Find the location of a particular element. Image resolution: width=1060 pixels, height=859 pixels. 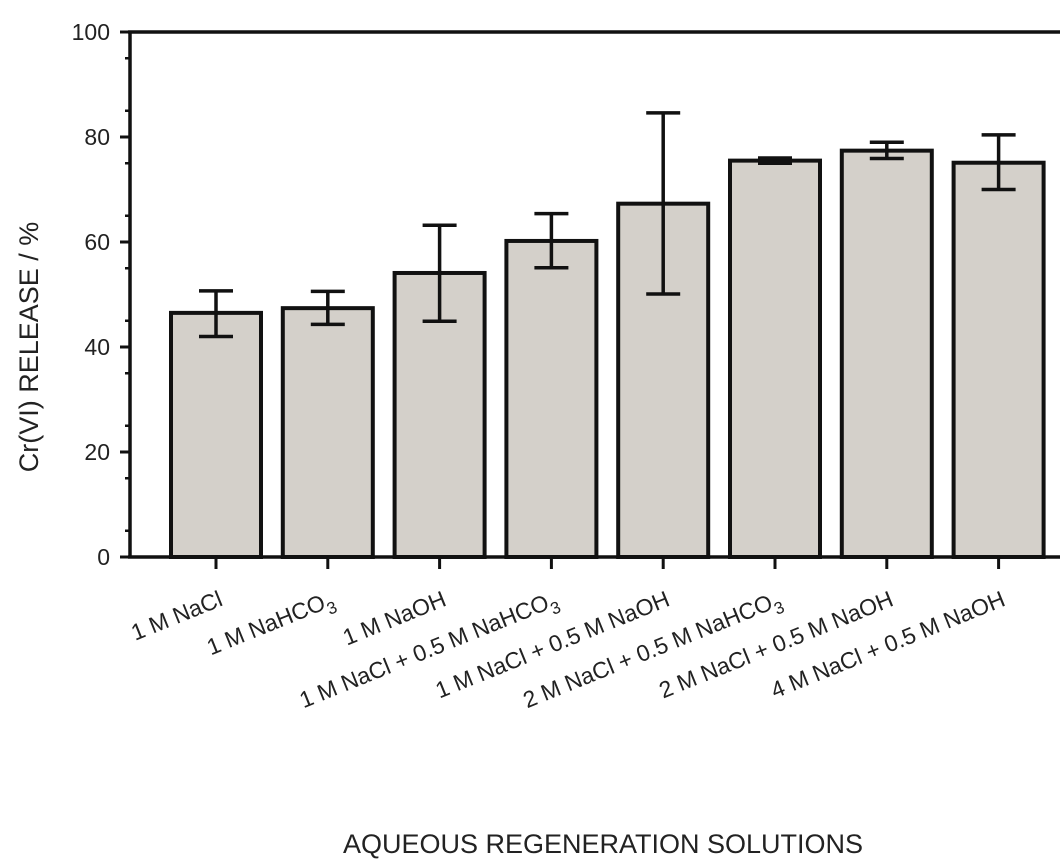

y-axis-ticks: 0 20 40 60 80 100 is located at coordinates (101, 294).